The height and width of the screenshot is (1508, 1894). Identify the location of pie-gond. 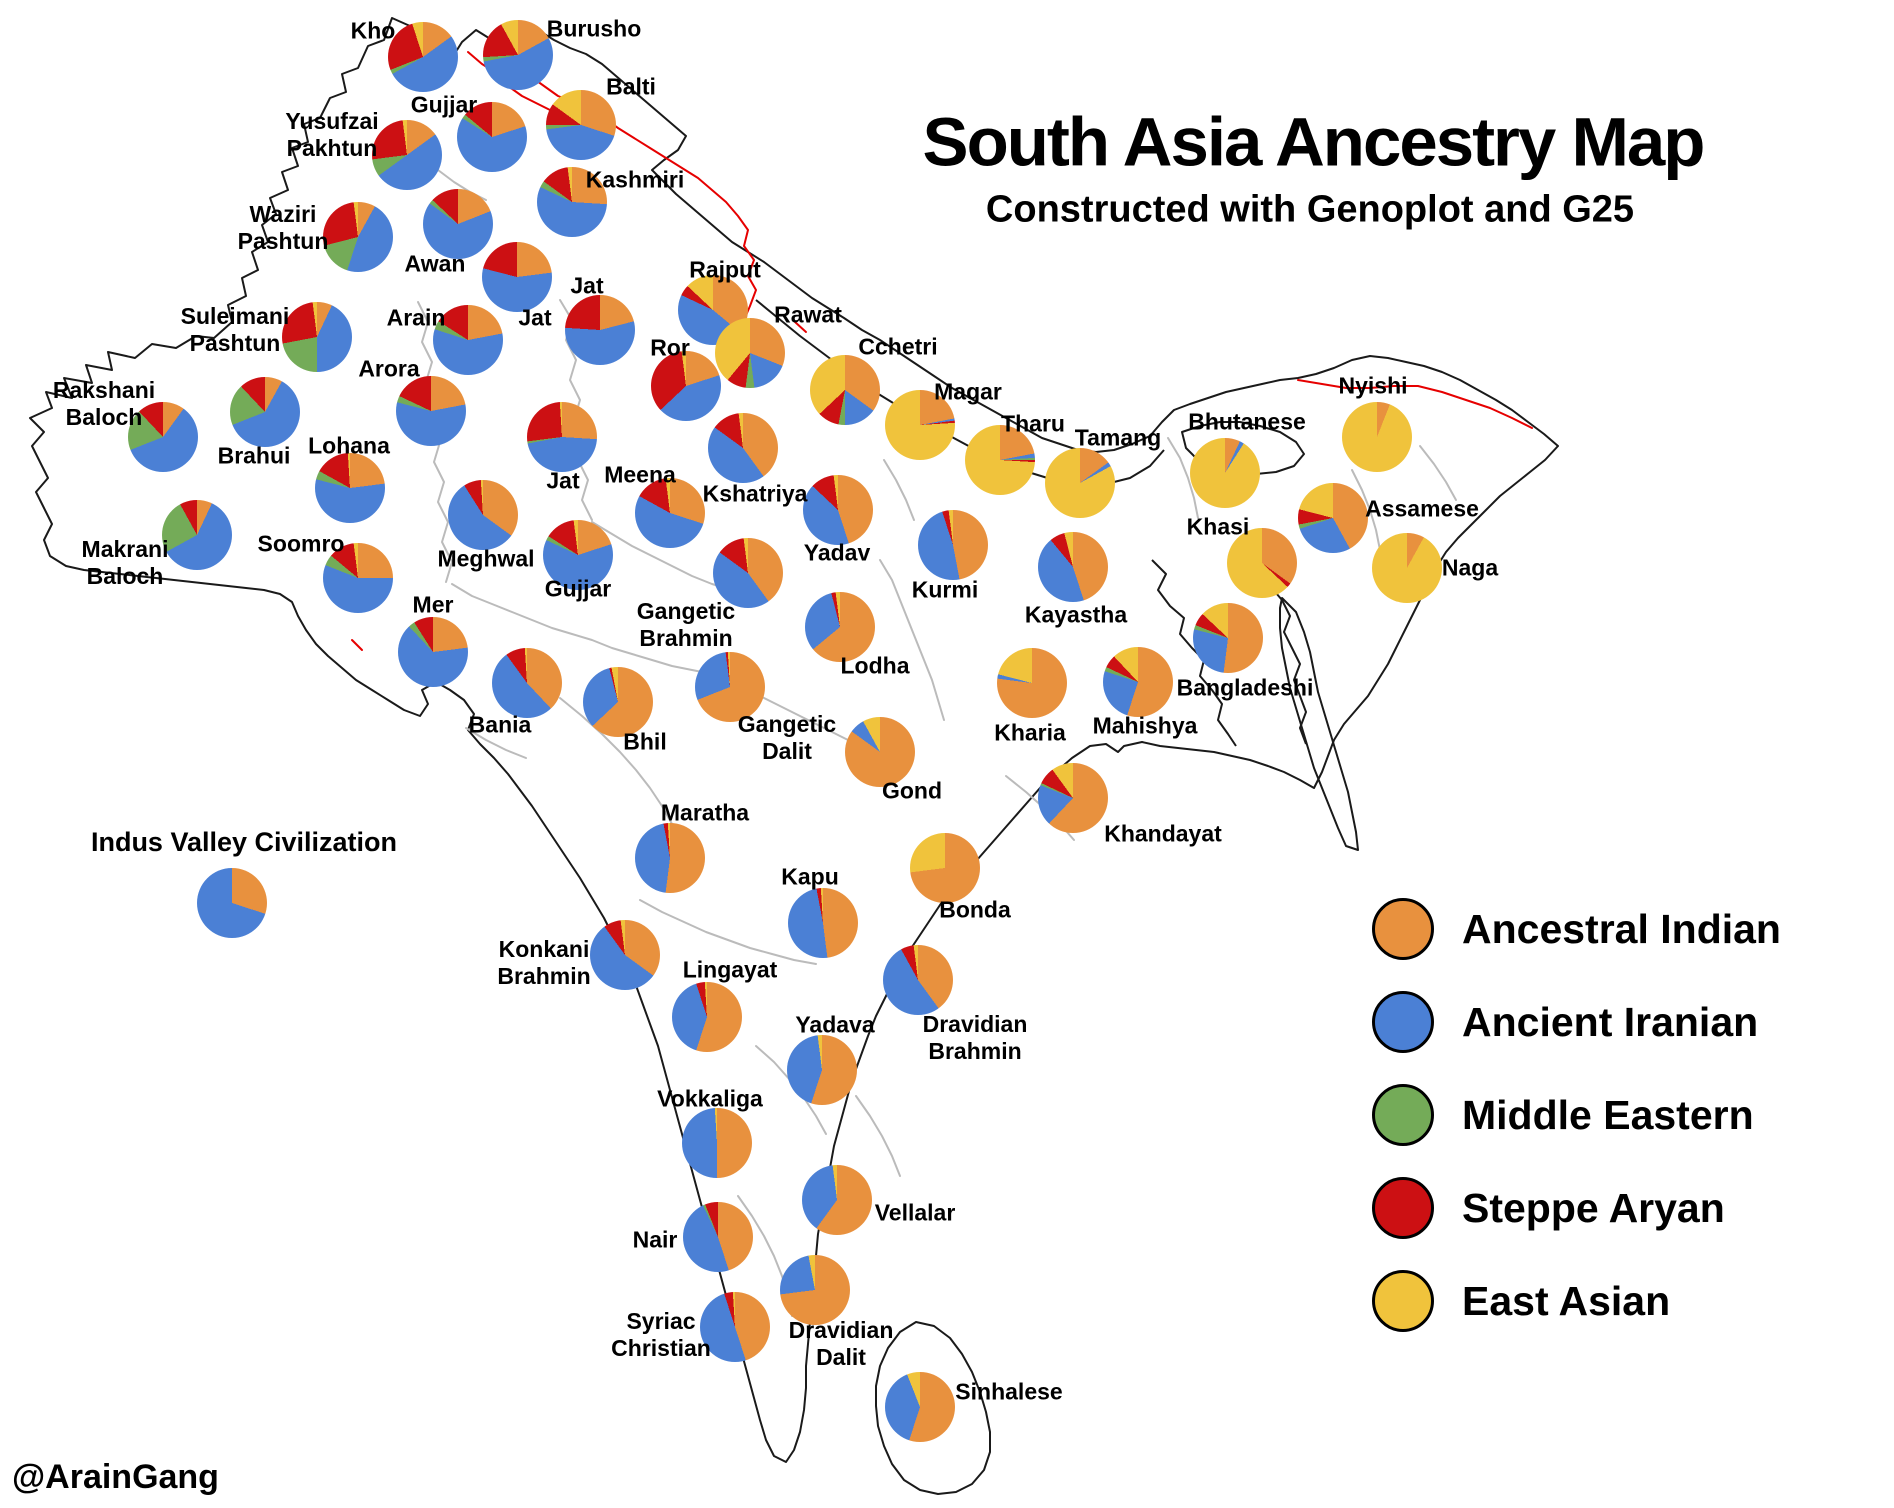
(880, 752).